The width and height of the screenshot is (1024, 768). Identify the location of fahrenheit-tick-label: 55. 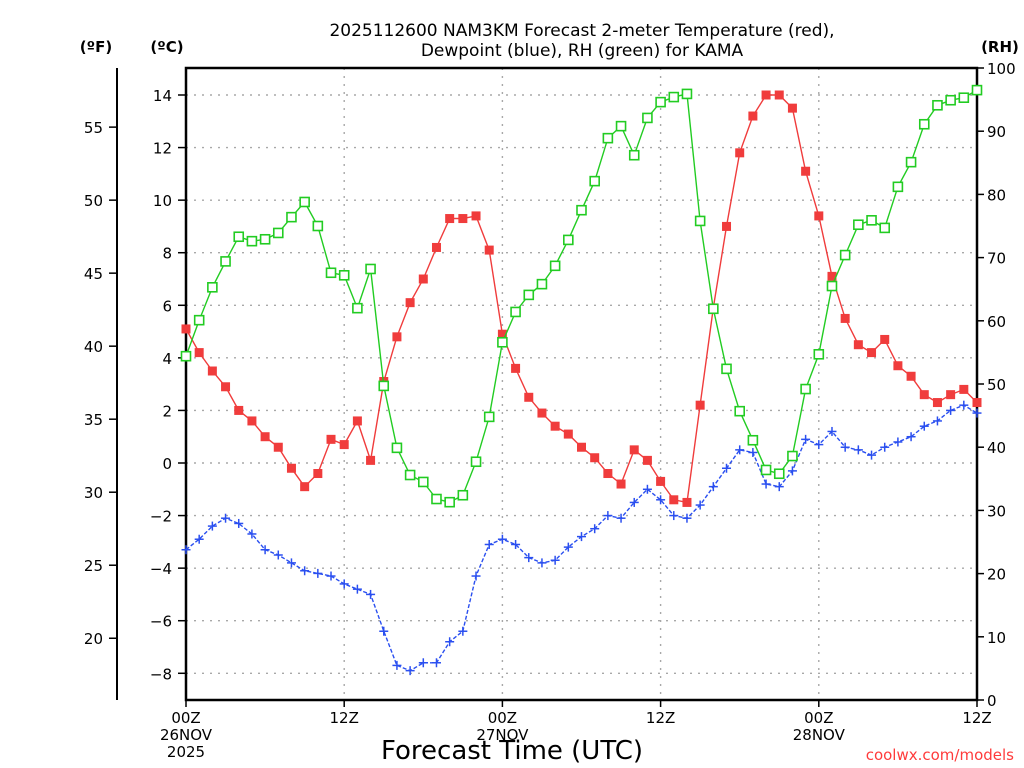
(93, 128).